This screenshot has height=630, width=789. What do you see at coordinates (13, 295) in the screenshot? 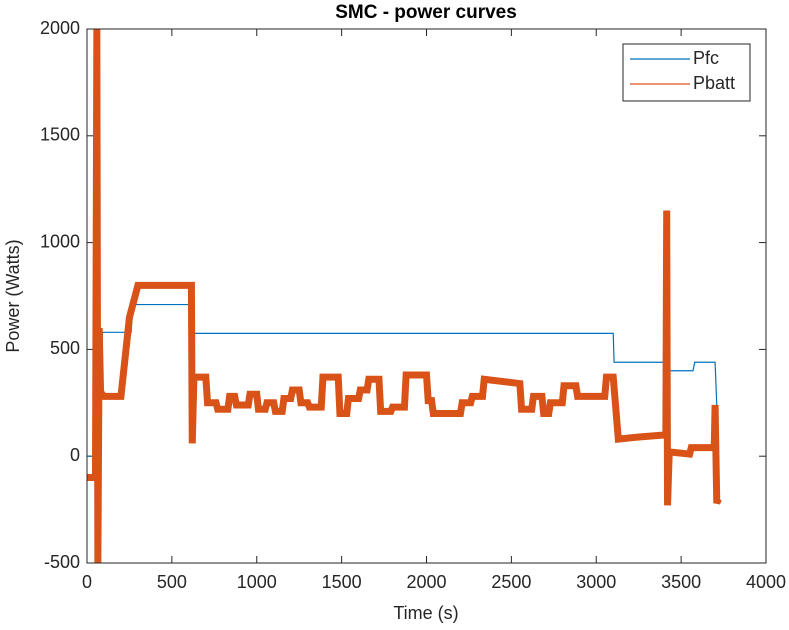
I see `y-axis-label: Power (Watts)` at bounding box center [13, 295].